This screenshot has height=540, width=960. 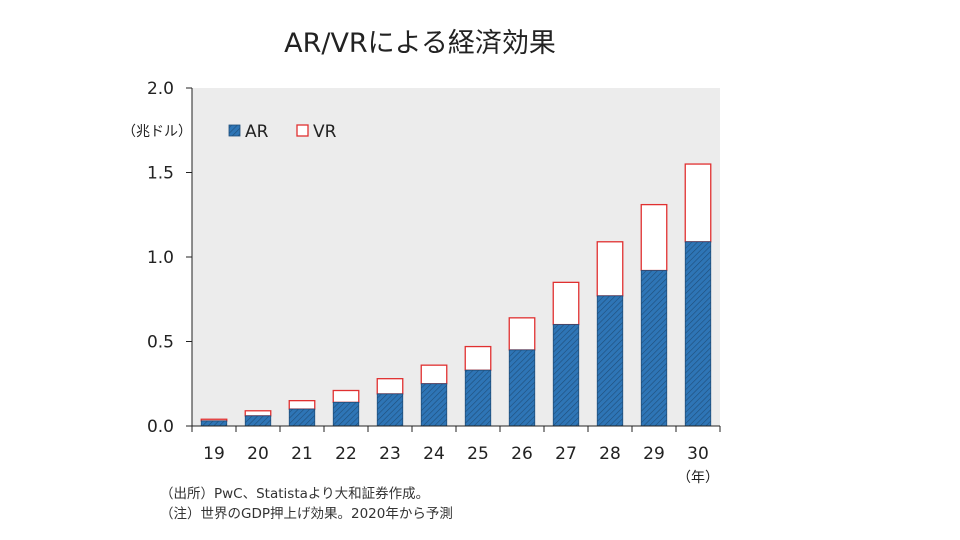 I want to click on x-tick-label: 28, so click(x=610, y=454).